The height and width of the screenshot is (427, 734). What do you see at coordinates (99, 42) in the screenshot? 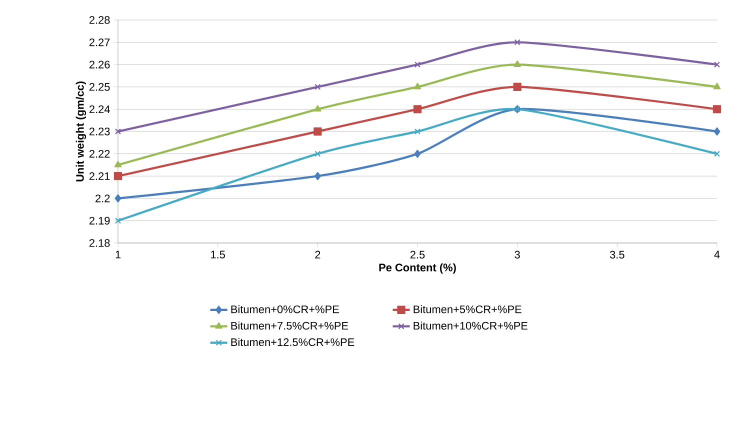
I see `y-tick-label: 2.27` at bounding box center [99, 42].